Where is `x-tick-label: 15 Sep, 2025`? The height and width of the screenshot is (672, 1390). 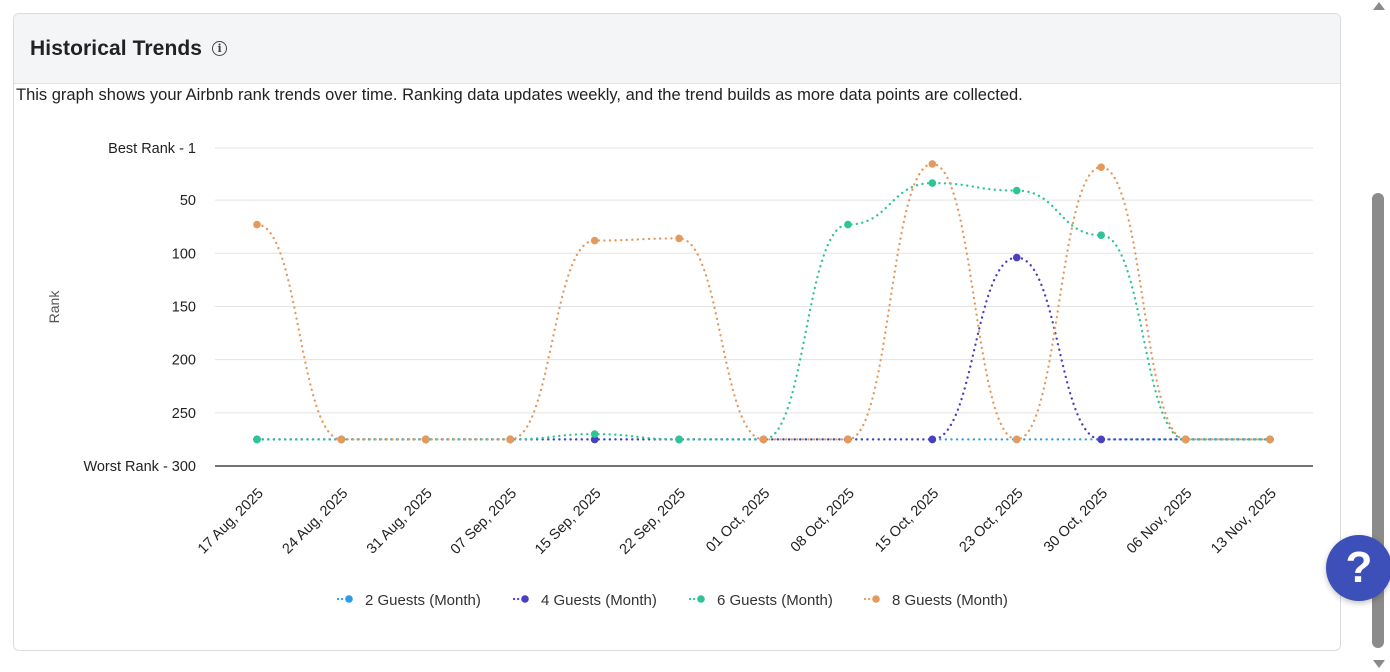 x-tick-label: 15 Sep, 2025 is located at coordinates (568, 522).